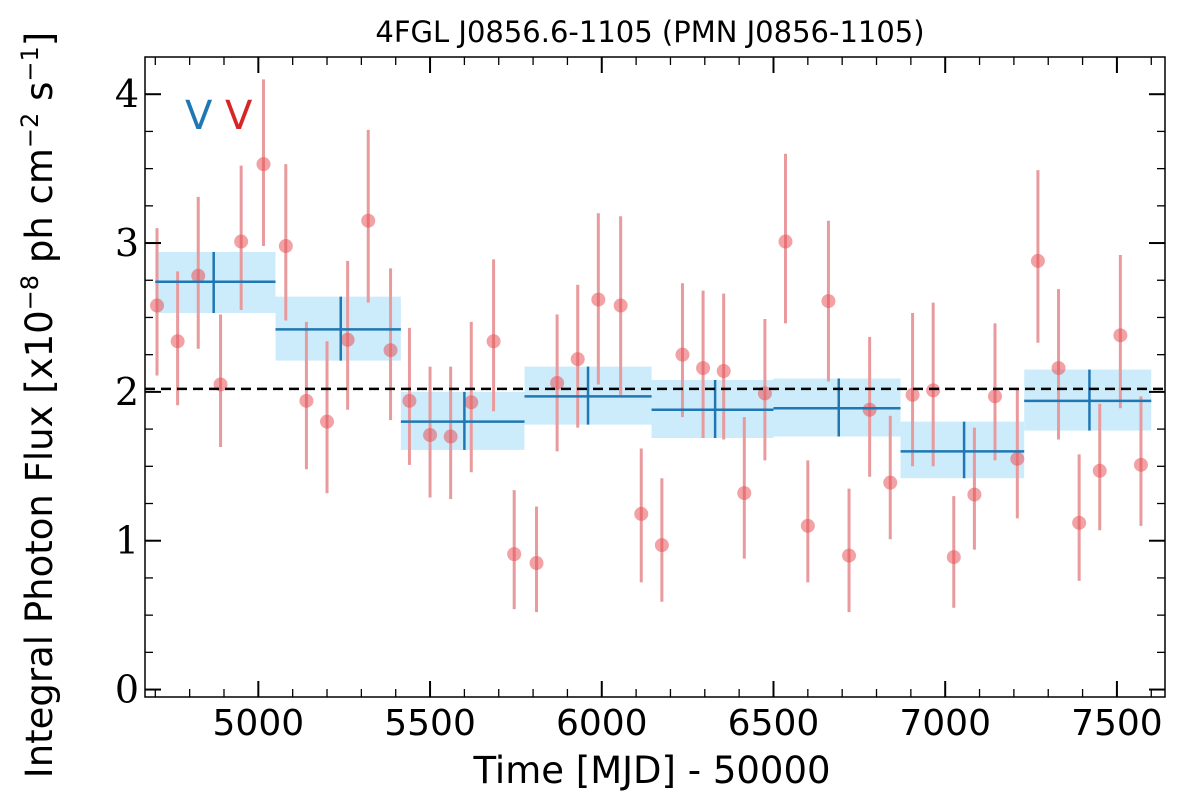 The width and height of the screenshot is (1200, 800). What do you see at coordinates (127, 243) in the screenshot?
I see `y-tick-label: 3` at bounding box center [127, 243].